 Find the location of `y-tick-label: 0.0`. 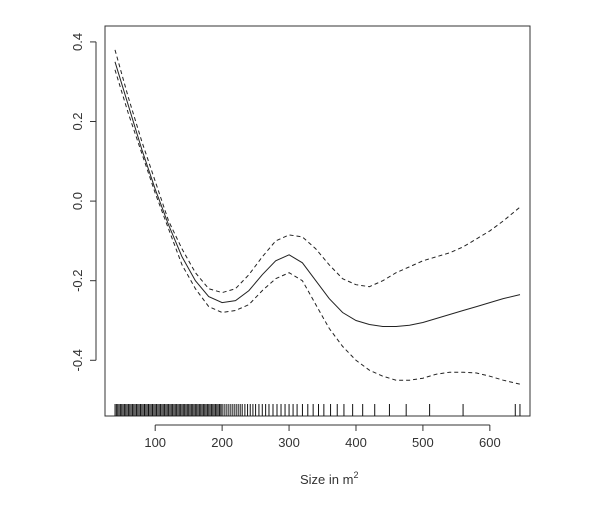

y-tick-label: 0.0 is located at coordinates (77, 201).